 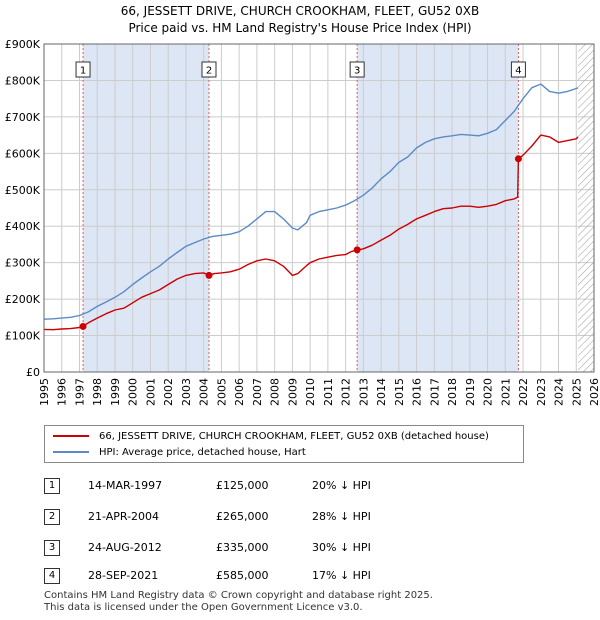 I want to click on transaction-hpi-diff: 30% ↓ HPI, so click(x=341, y=547).